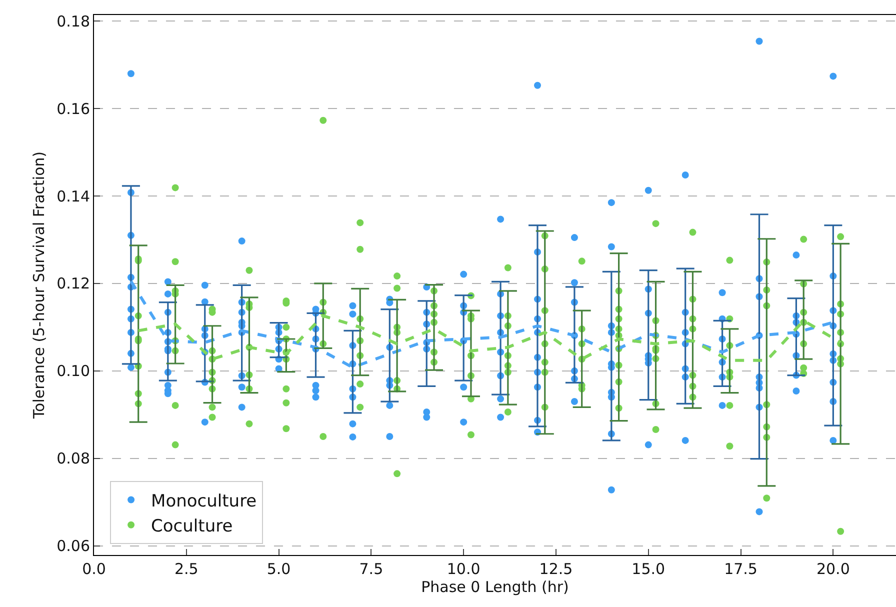 The width and height of the screenshot is (896, 607). Describe the element at coordinates (186, 569) in the screenshot. I see `x-tick-label: 2.5` at that location.